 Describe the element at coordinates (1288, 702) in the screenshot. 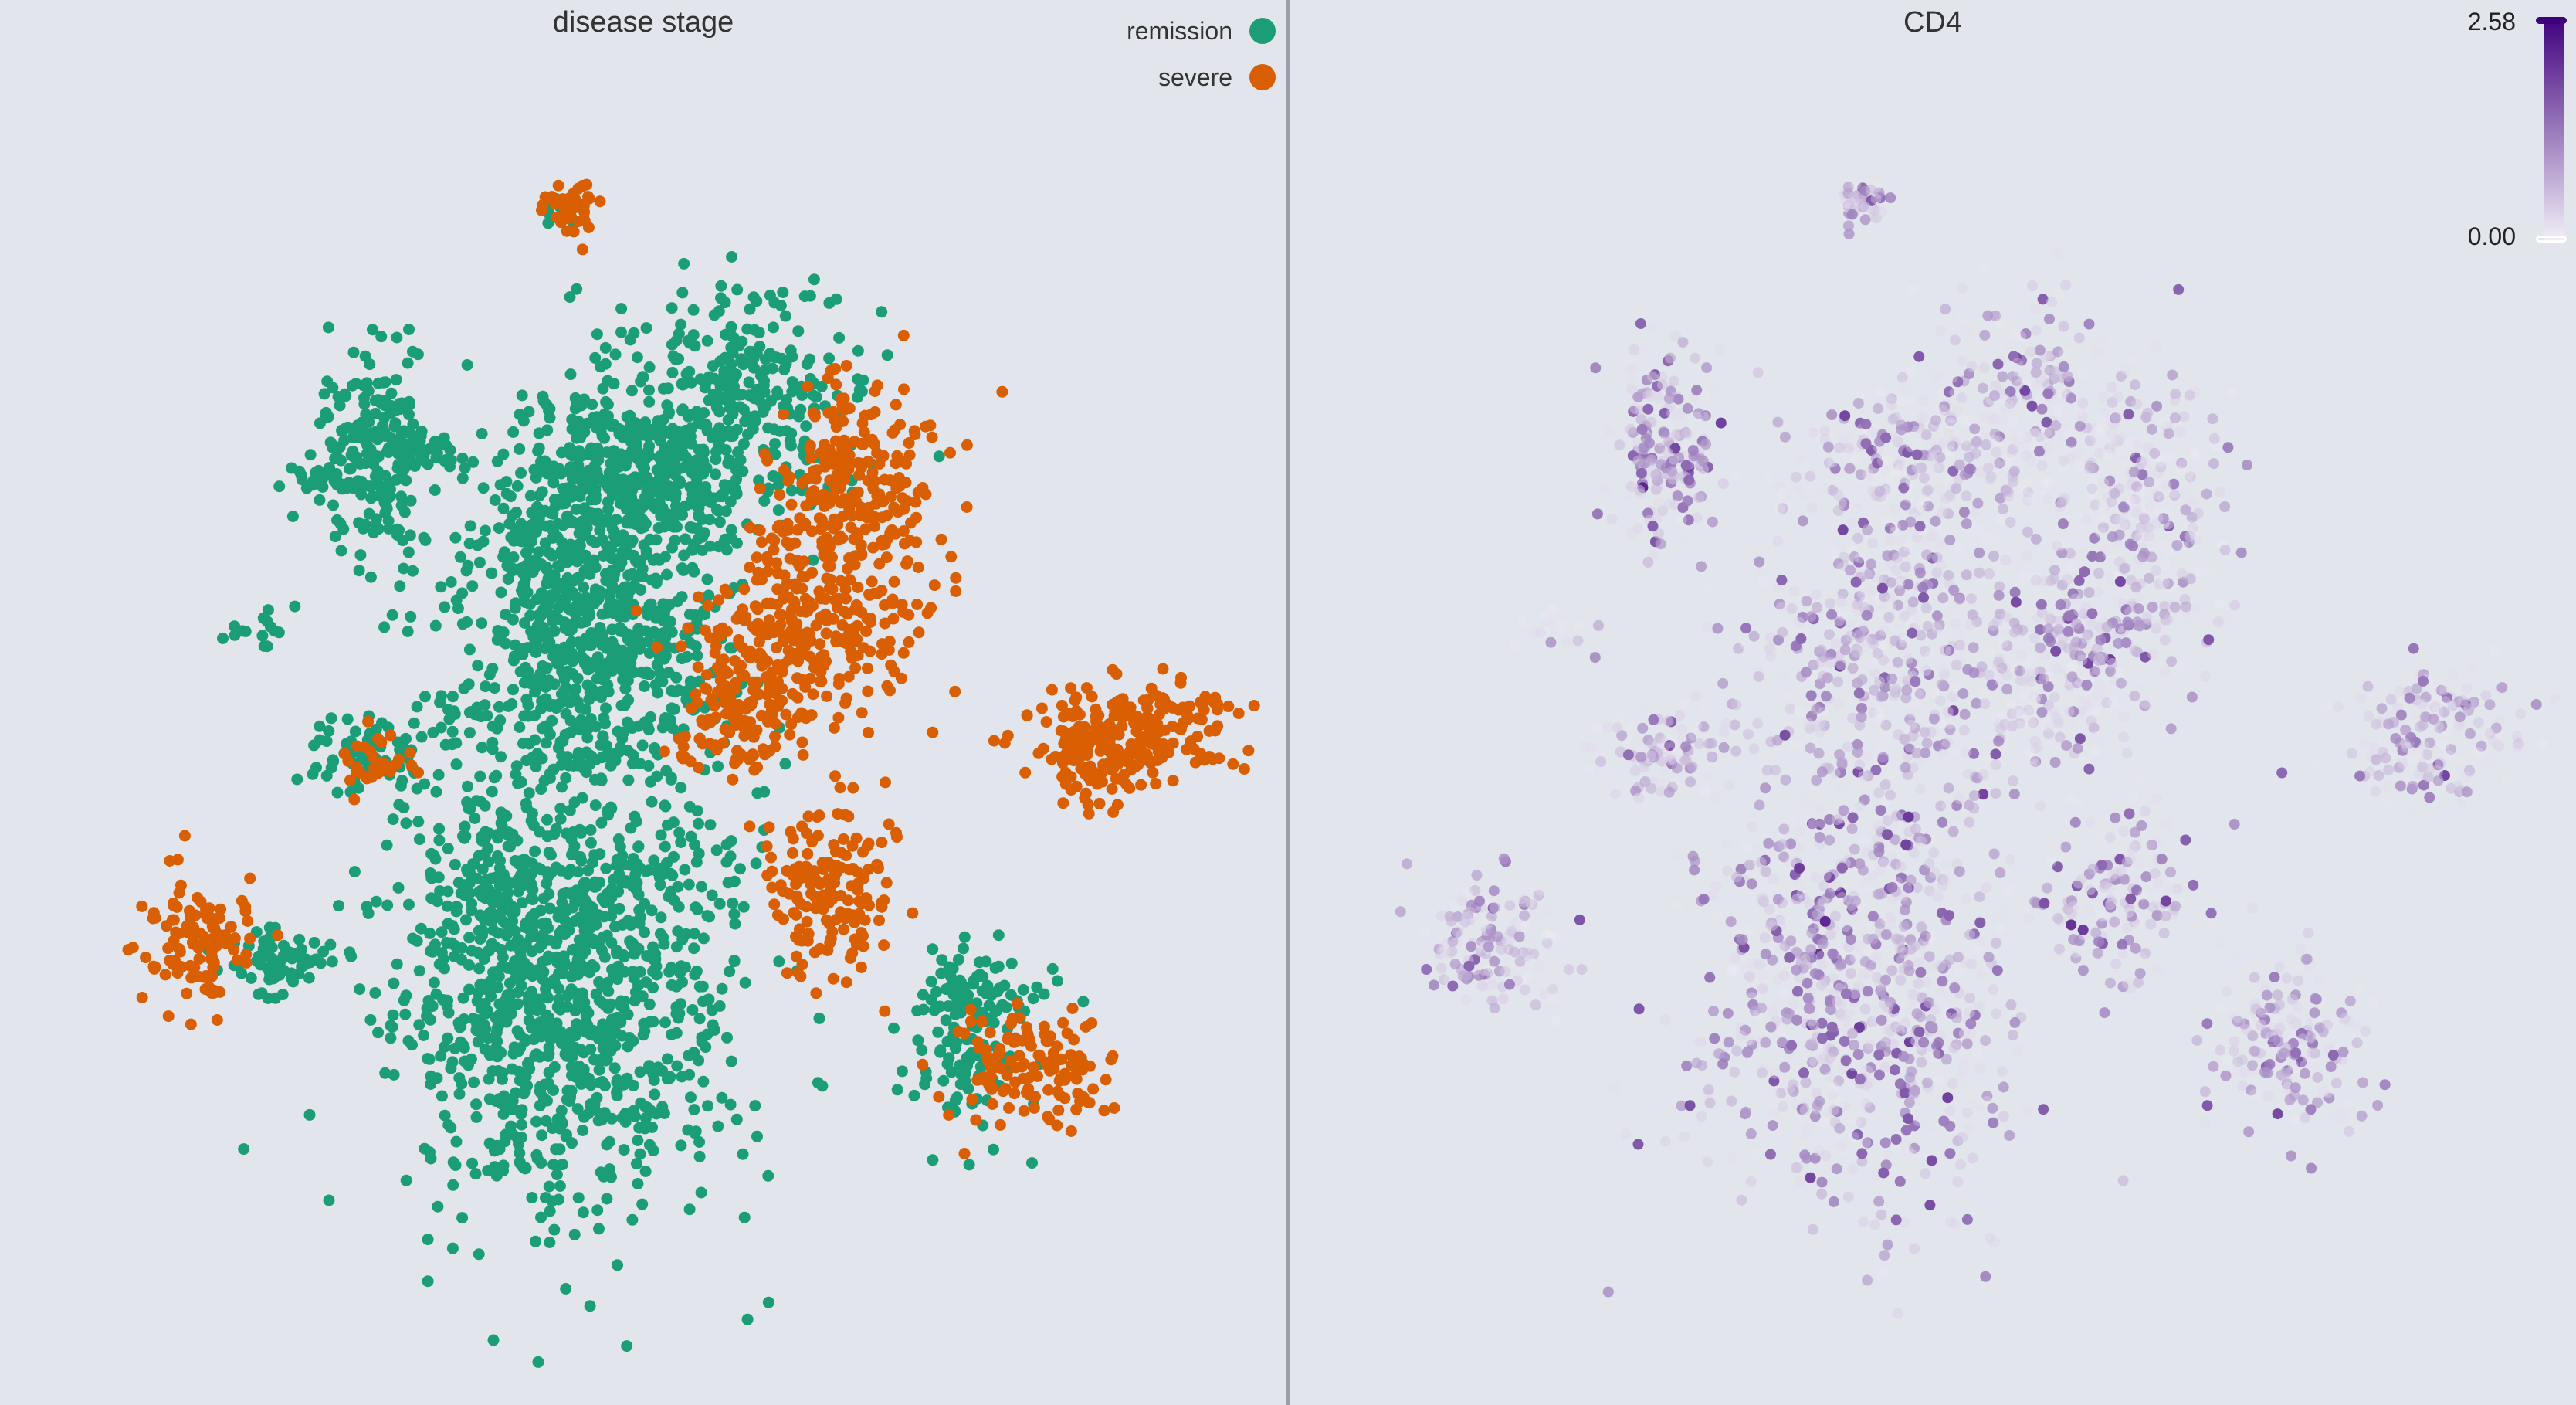

I see `panel-divider` at that location.